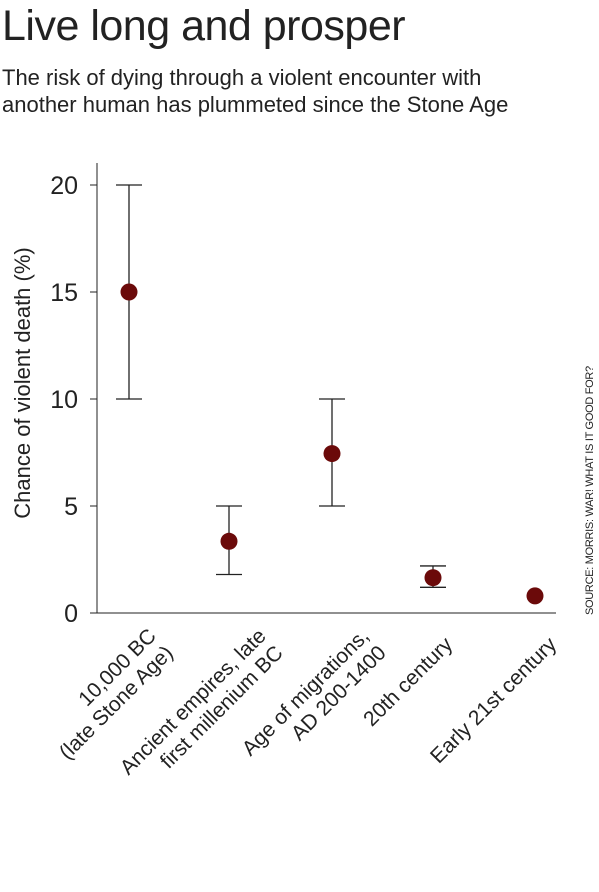 The width and height of the screenshot is (599, 892). What do you see at coordinates (64, 400) in the screenshot?
I see `y-tick-label-10: 10` at bounding box center [64, 400].